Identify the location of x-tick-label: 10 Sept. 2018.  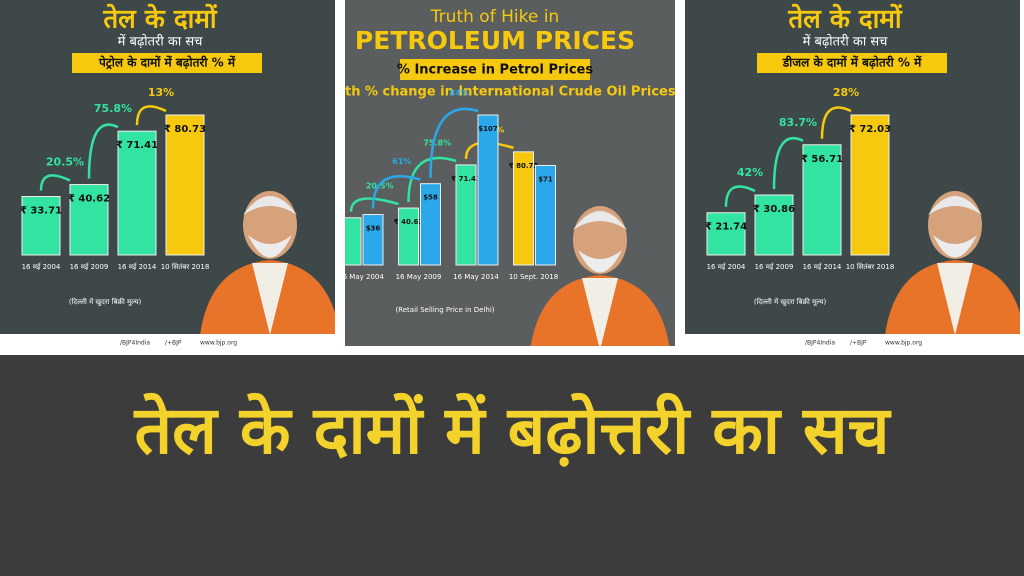
(533, 277).